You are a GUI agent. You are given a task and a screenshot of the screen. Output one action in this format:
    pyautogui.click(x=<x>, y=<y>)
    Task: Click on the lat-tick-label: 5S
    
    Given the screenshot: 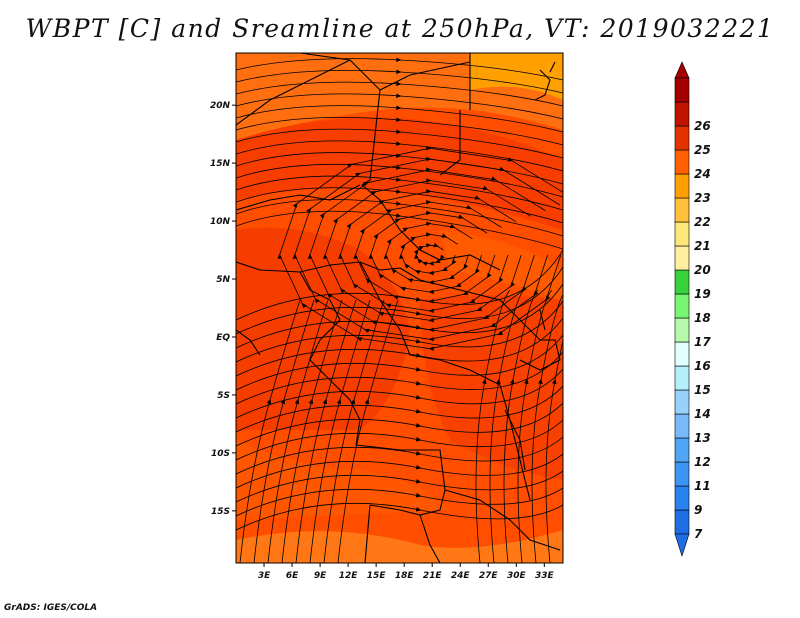 What is the action you would take?
    pyautogui.click(x=223, y=396)
    